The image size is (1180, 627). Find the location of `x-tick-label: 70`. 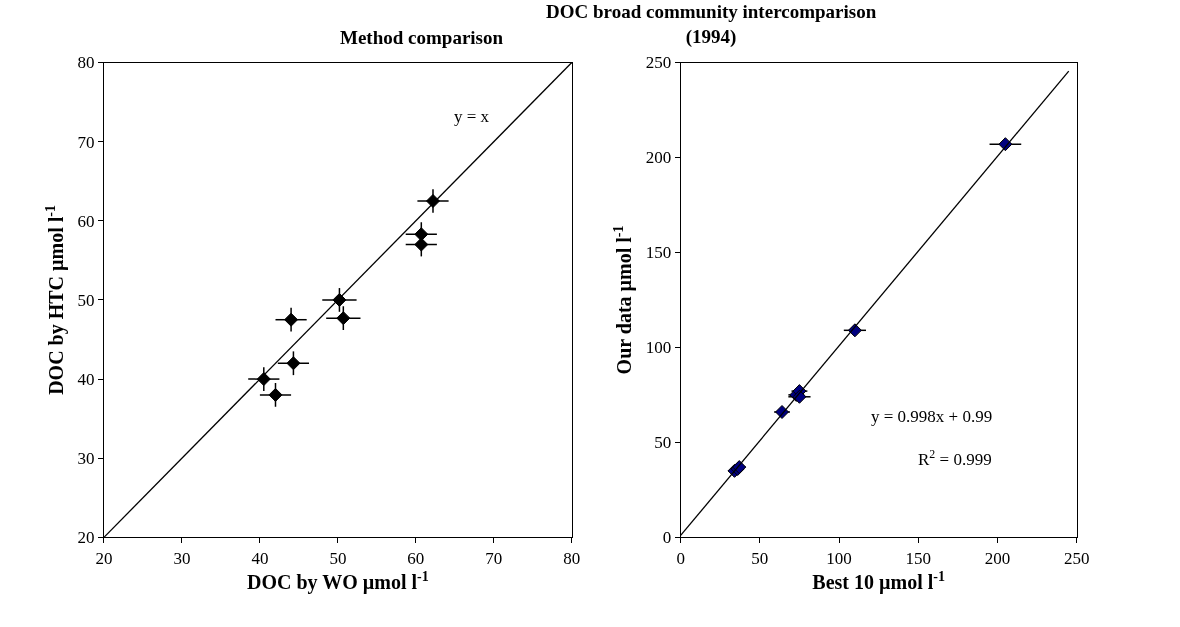

x-tick-label: 70 is located at coordinates (494, 558).